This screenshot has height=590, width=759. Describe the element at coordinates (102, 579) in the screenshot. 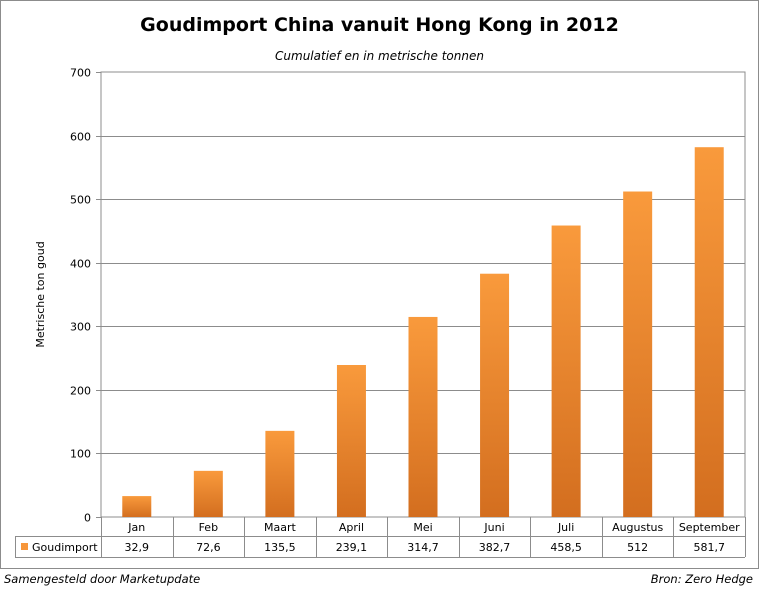

I see `footer-credit: Samengesteld door Marketupdate` at that location.